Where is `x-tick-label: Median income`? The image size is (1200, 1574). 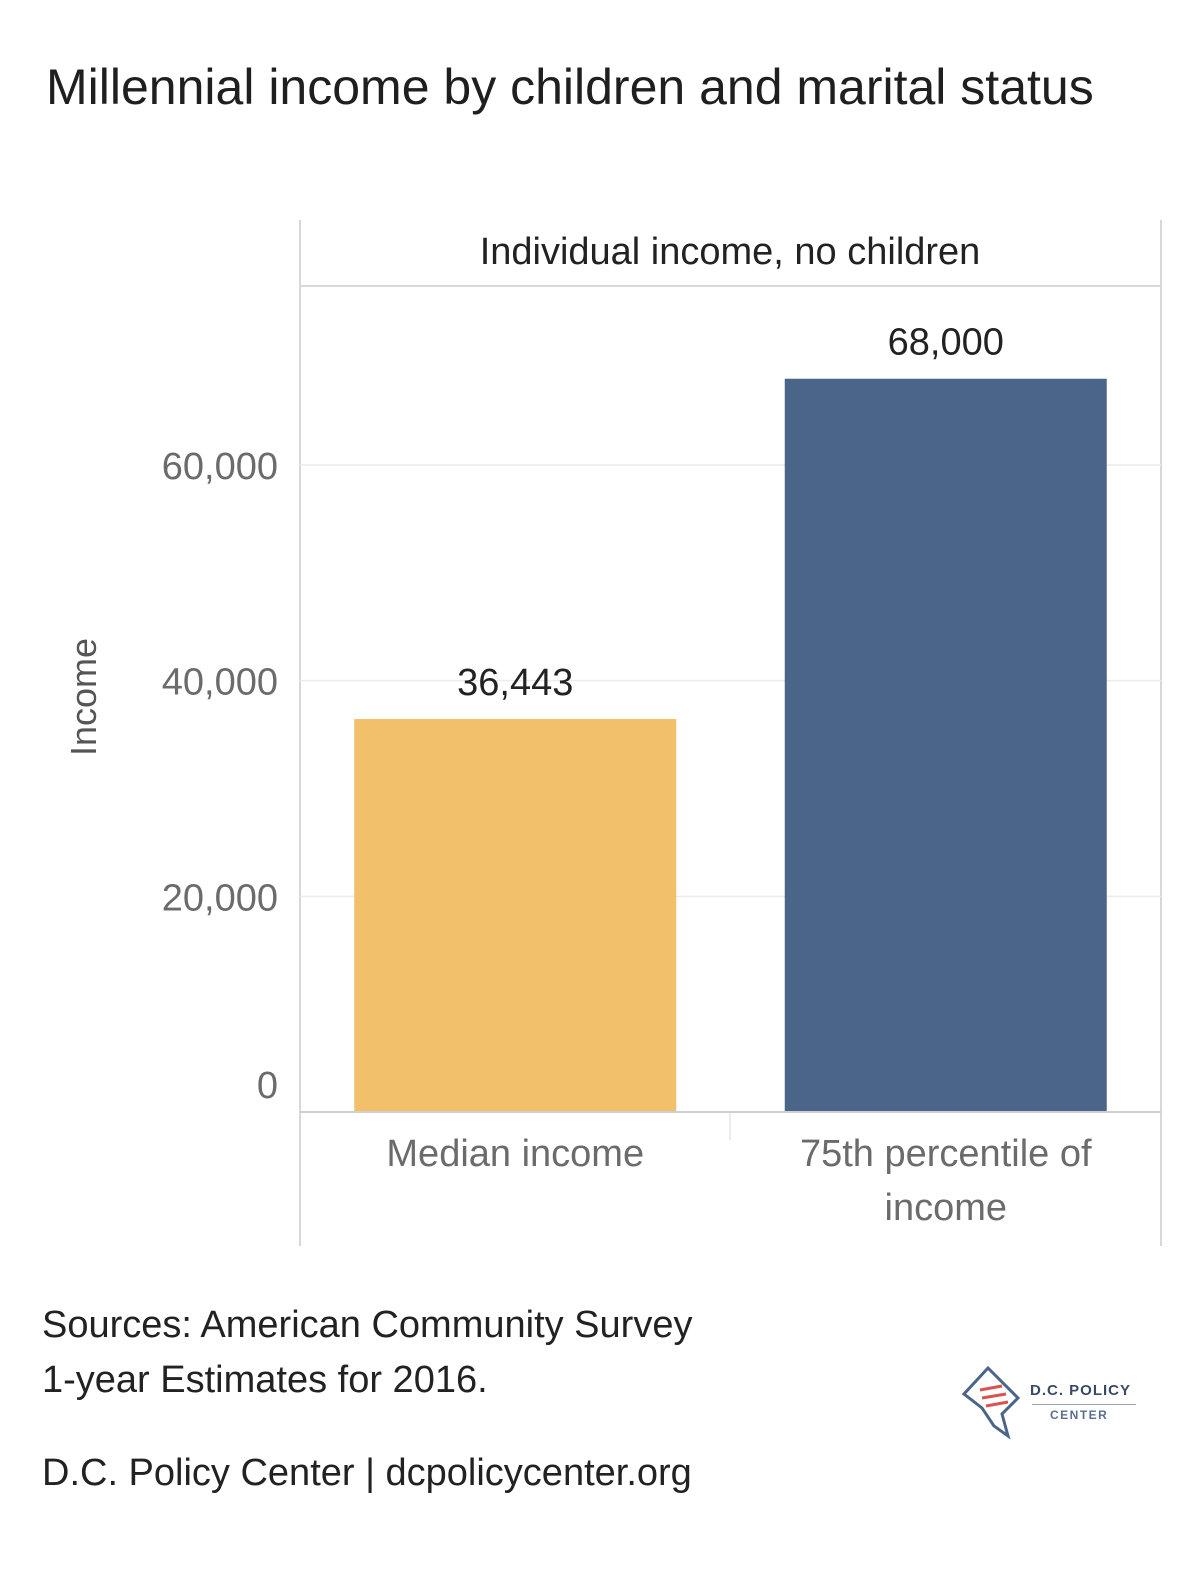 x-tick-label: Median income is located at coordinates (515, 1154).